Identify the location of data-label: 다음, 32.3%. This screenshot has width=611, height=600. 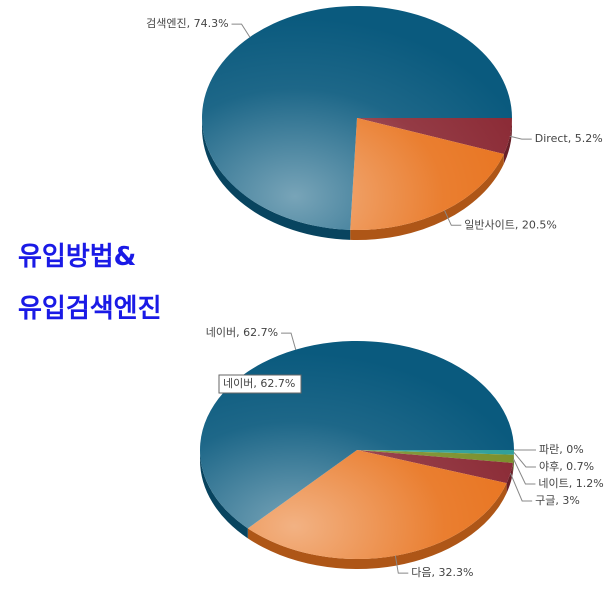
(442, 572).